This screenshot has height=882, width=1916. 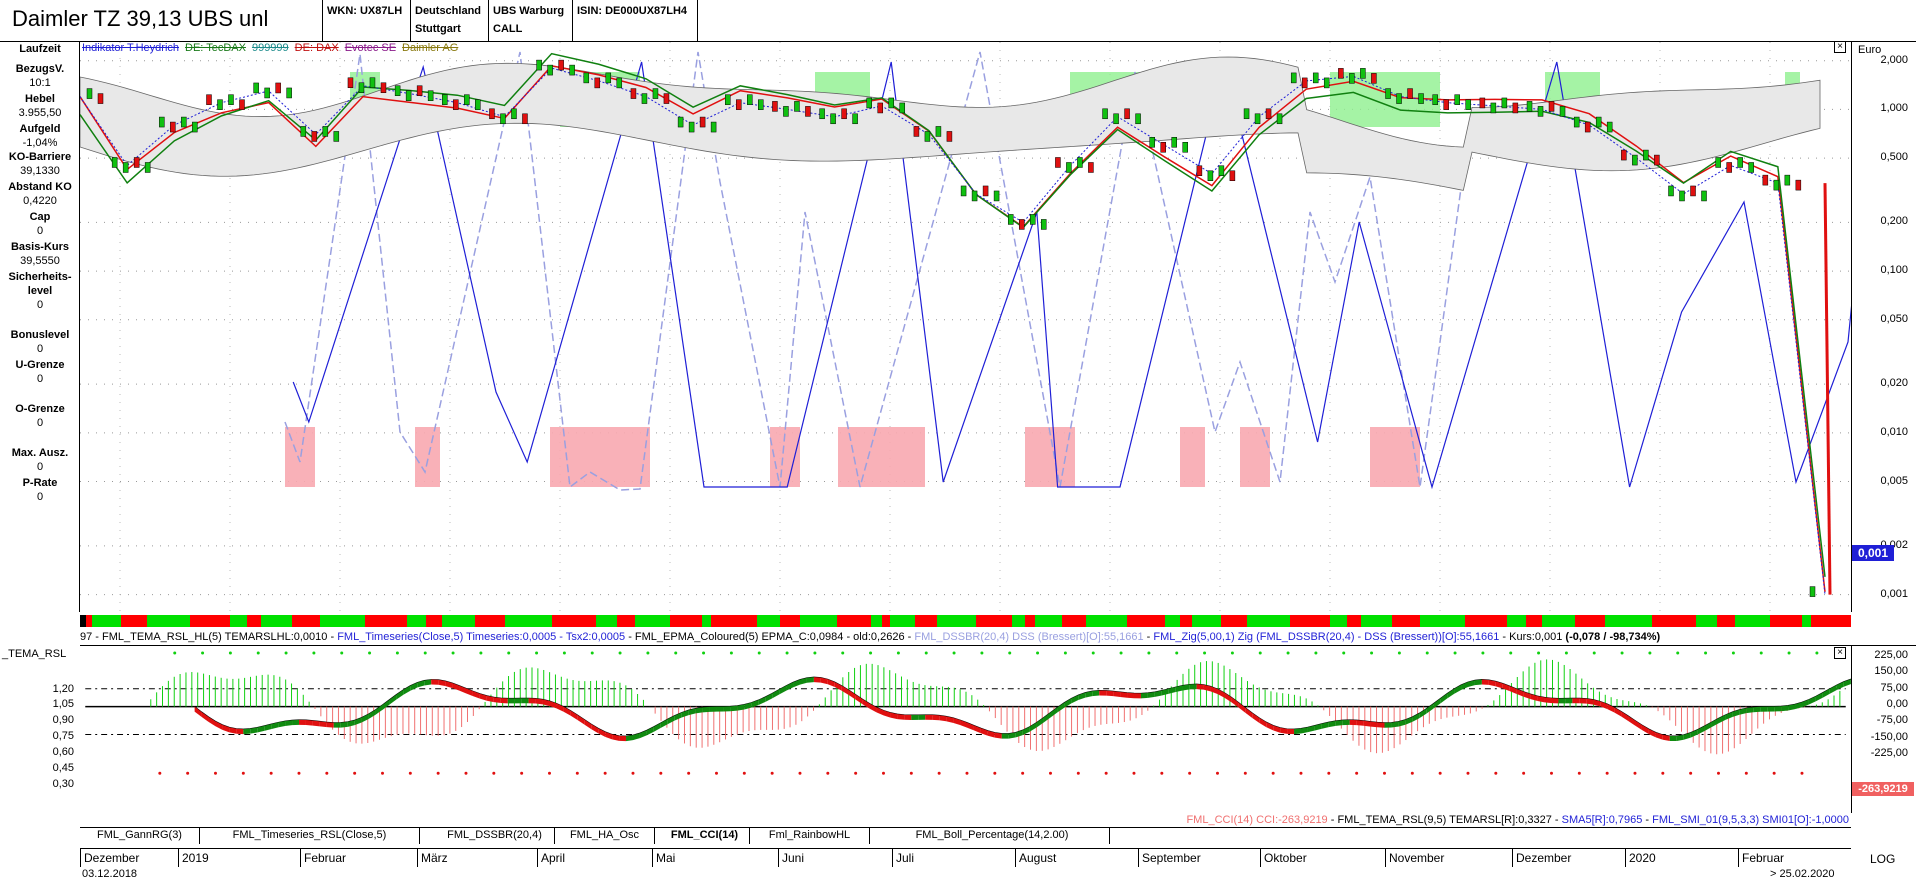 What do you see at coordinates (953, 858) in the screenshot?
I see `month-label: Juli` at bounding box center [953, 858].